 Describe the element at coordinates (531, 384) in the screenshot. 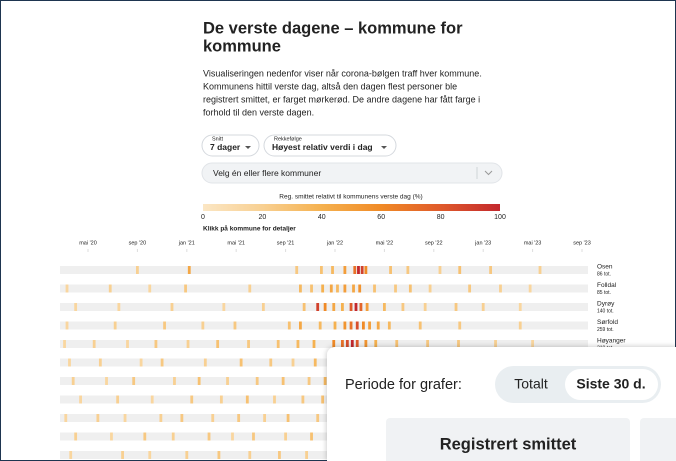

I see `toggle-option: Totalt` at that location.